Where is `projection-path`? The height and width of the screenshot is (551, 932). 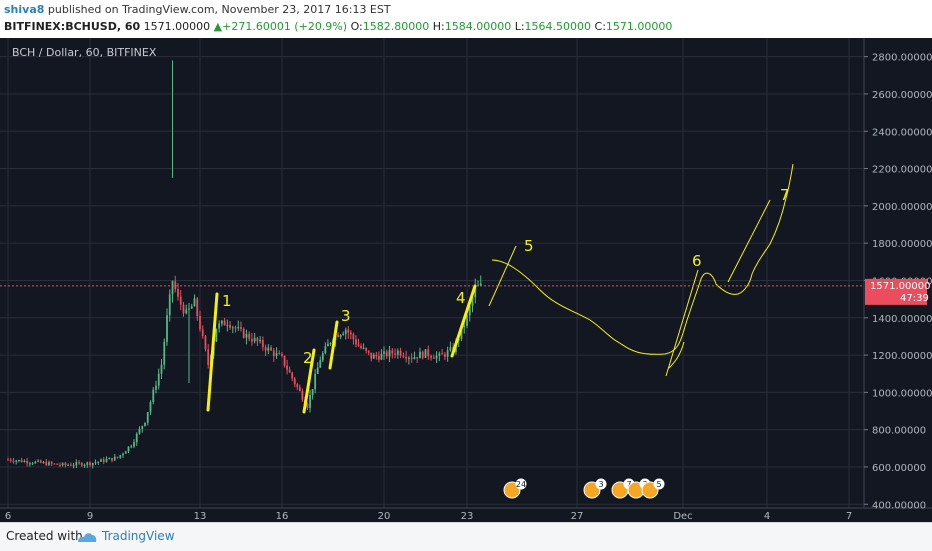
projection-path is located at coordinates (676, 355).